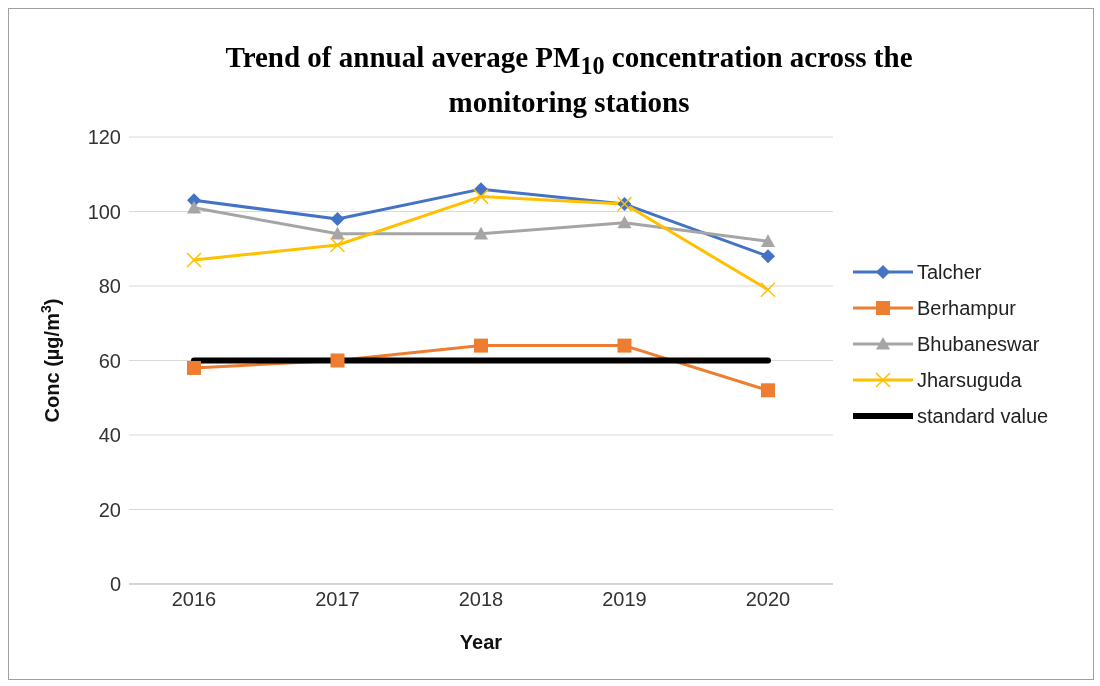 The width and height of the screenshot is (1100, 686). I want to click on y-tick-label: 100, so click(104, 211).